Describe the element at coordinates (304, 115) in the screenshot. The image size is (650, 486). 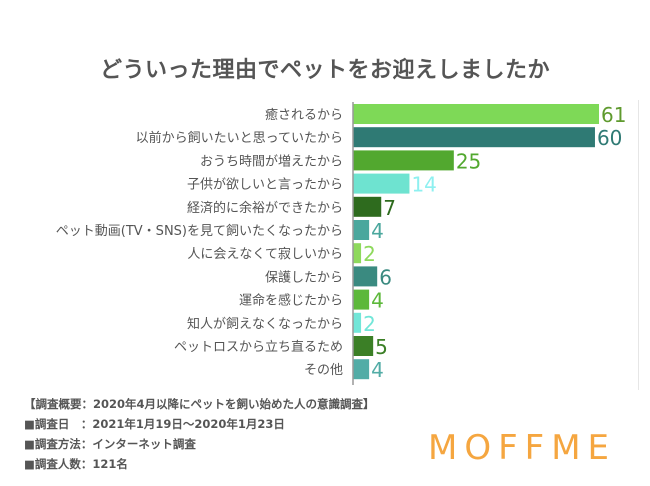
I see `category-label: 癒されるから` at that location.